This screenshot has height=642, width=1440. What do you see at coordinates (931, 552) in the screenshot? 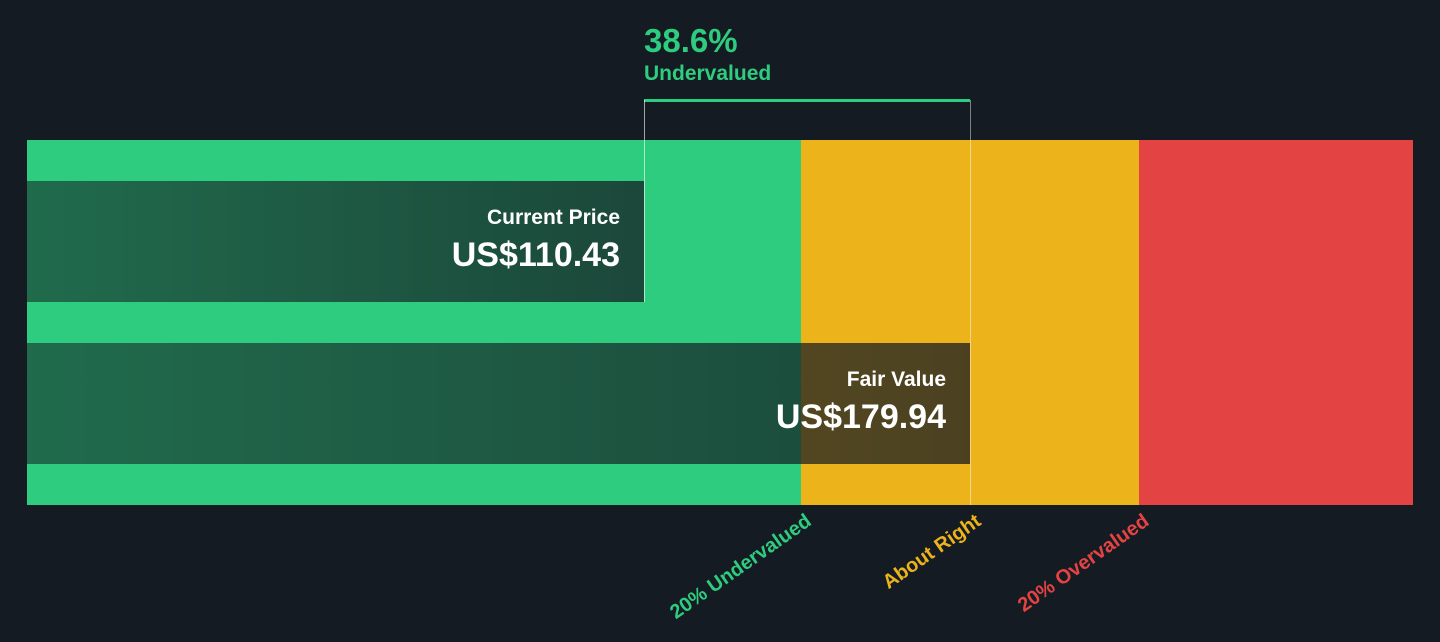
I see `zone-label-about-right: About Right` at bounding box center [931, 552].